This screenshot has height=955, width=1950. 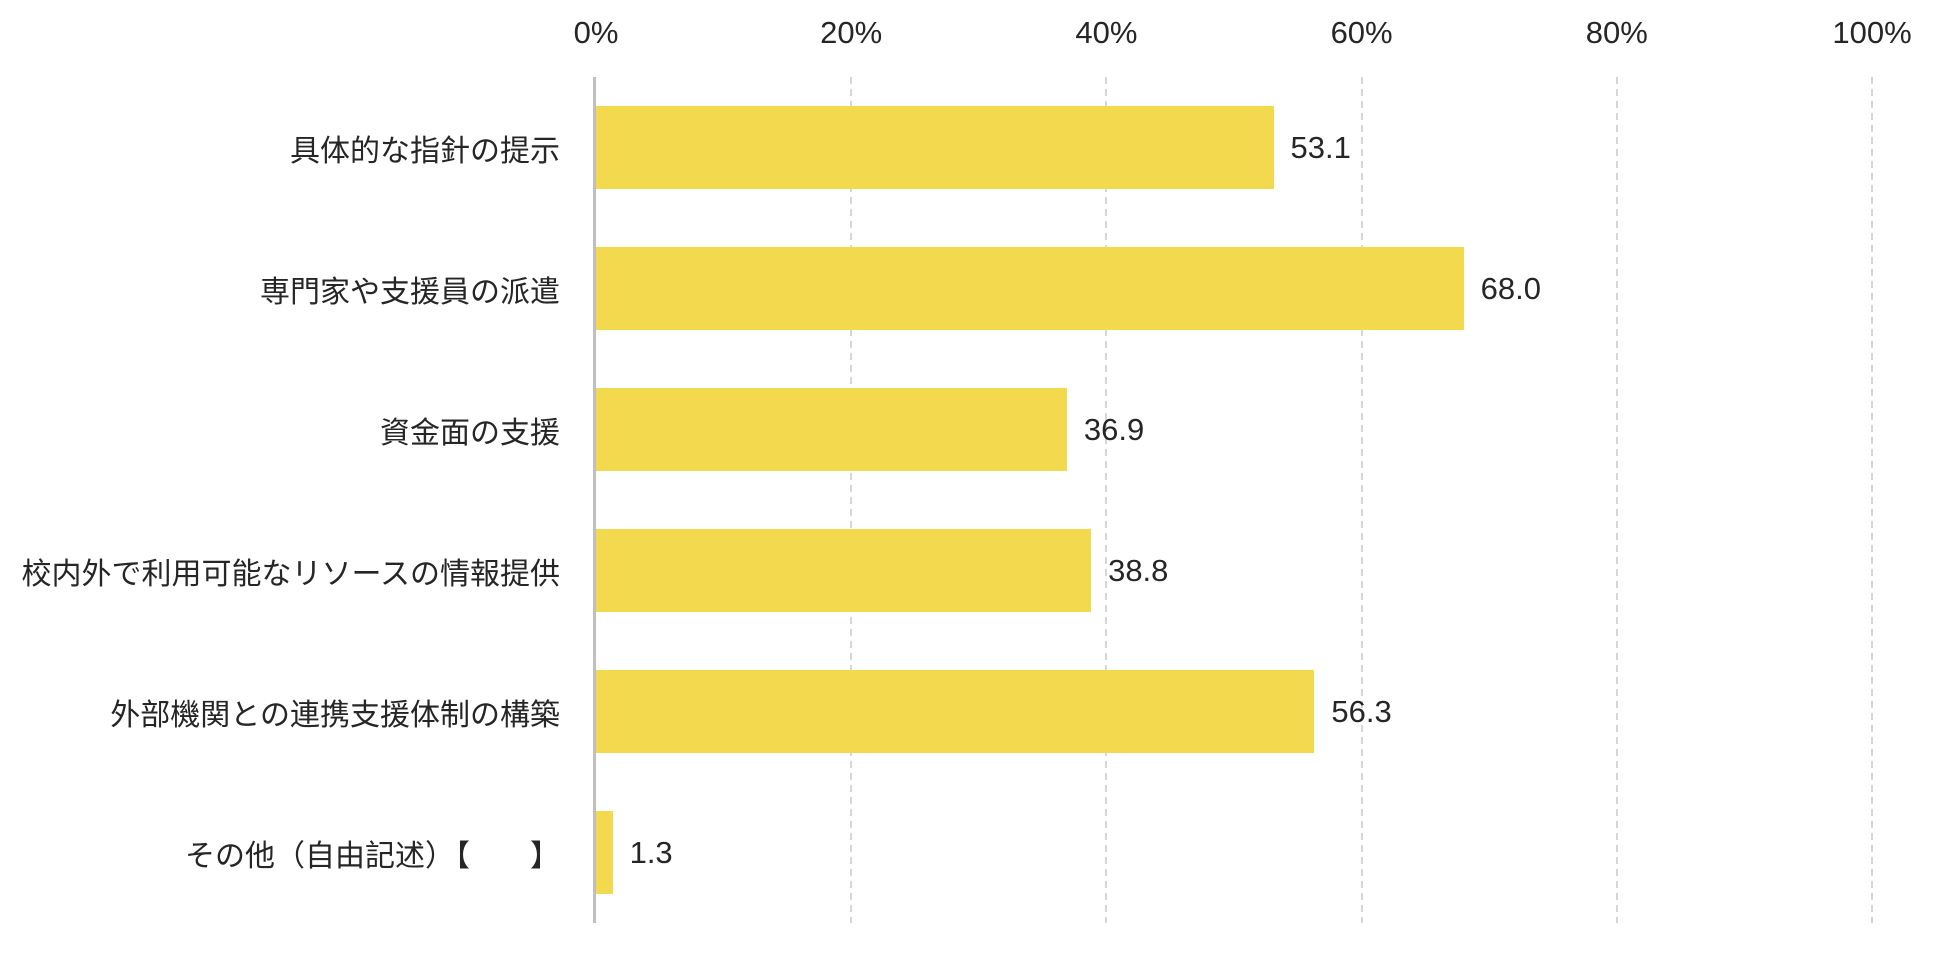 I want to click on value-label-6: 1.3, so click(x=651, y=852).